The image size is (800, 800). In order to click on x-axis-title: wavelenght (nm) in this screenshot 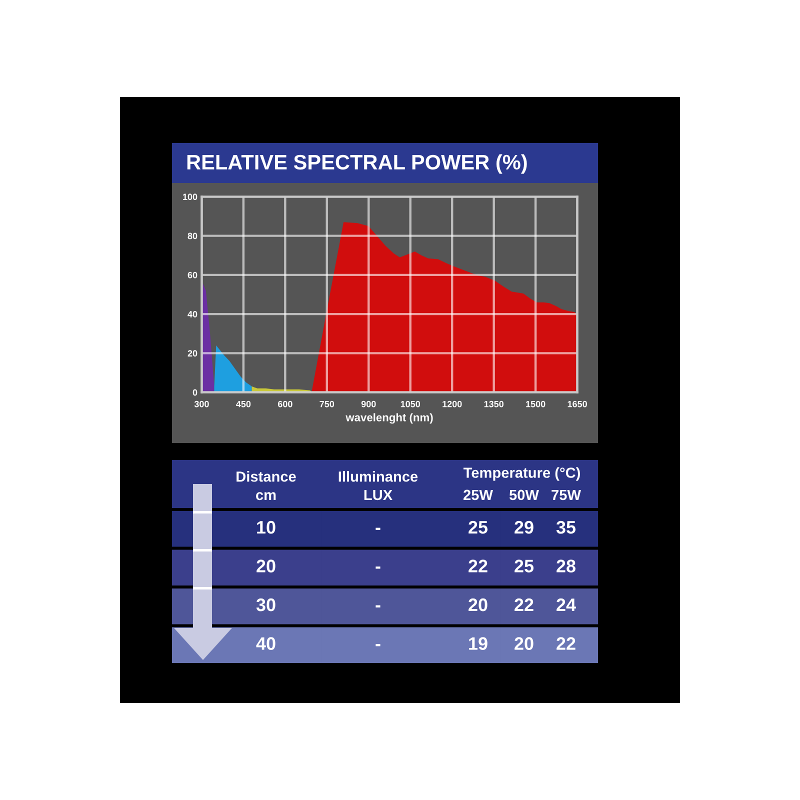, I will do `click(389, 418)`.